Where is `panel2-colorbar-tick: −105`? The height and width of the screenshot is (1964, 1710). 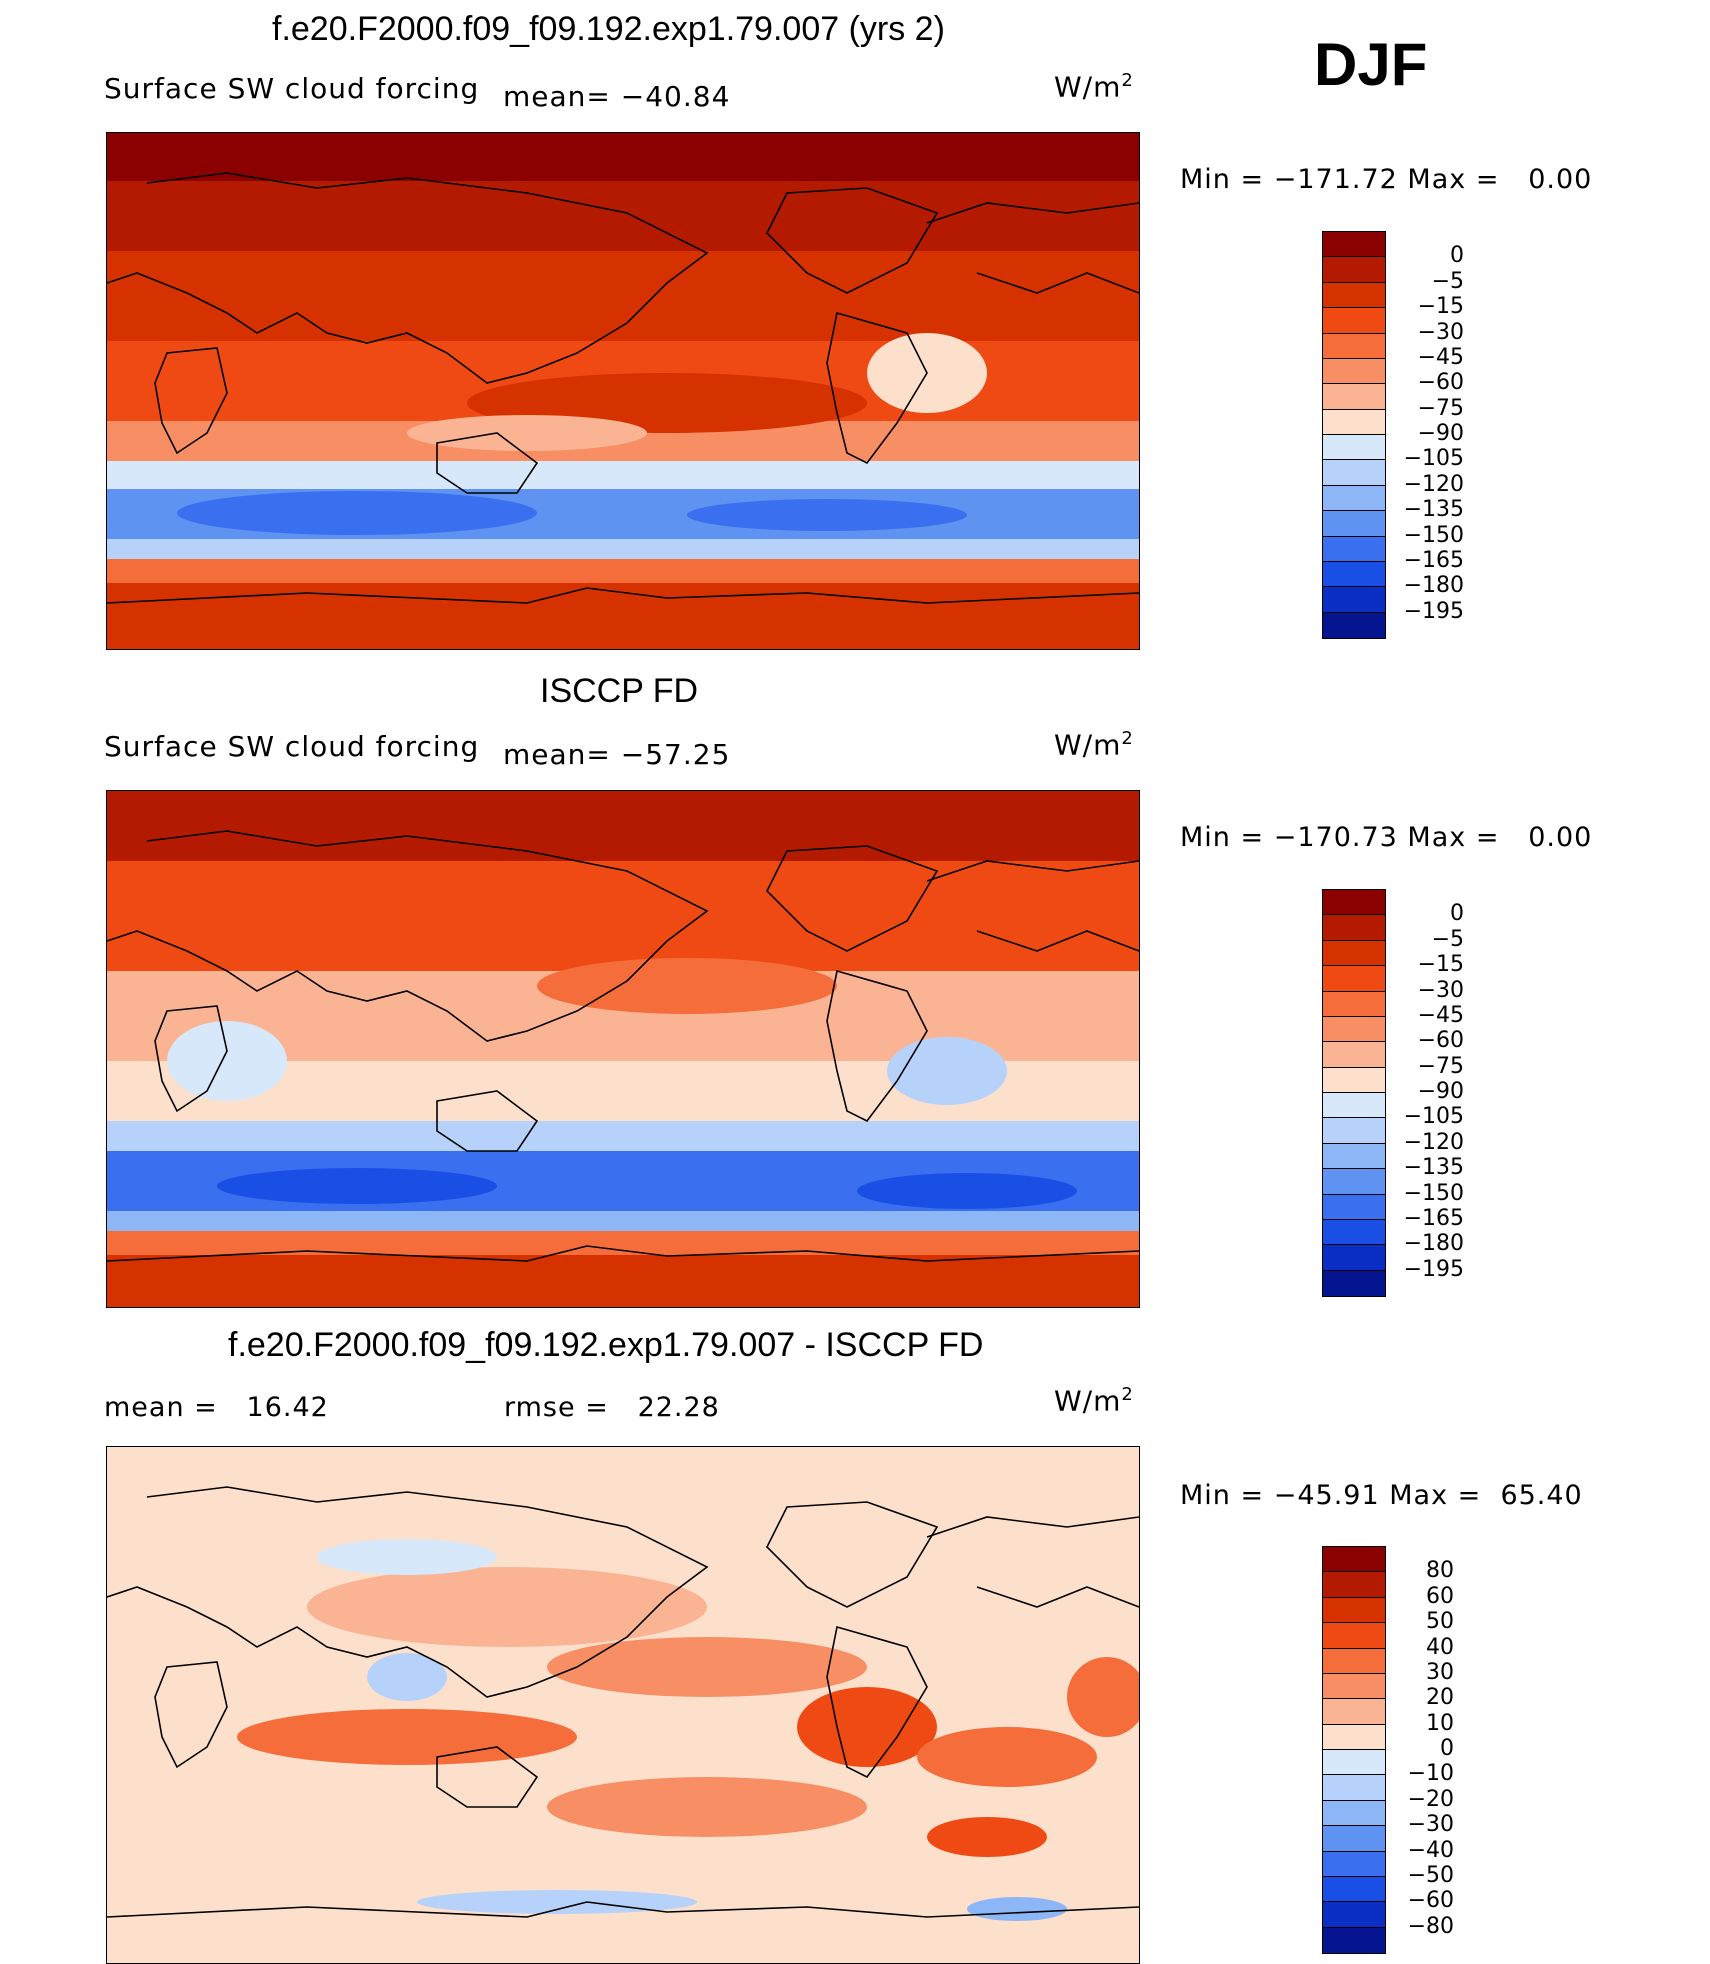
panel2-colorbar-tick: −105 is located at coordinates (1433, 1117).